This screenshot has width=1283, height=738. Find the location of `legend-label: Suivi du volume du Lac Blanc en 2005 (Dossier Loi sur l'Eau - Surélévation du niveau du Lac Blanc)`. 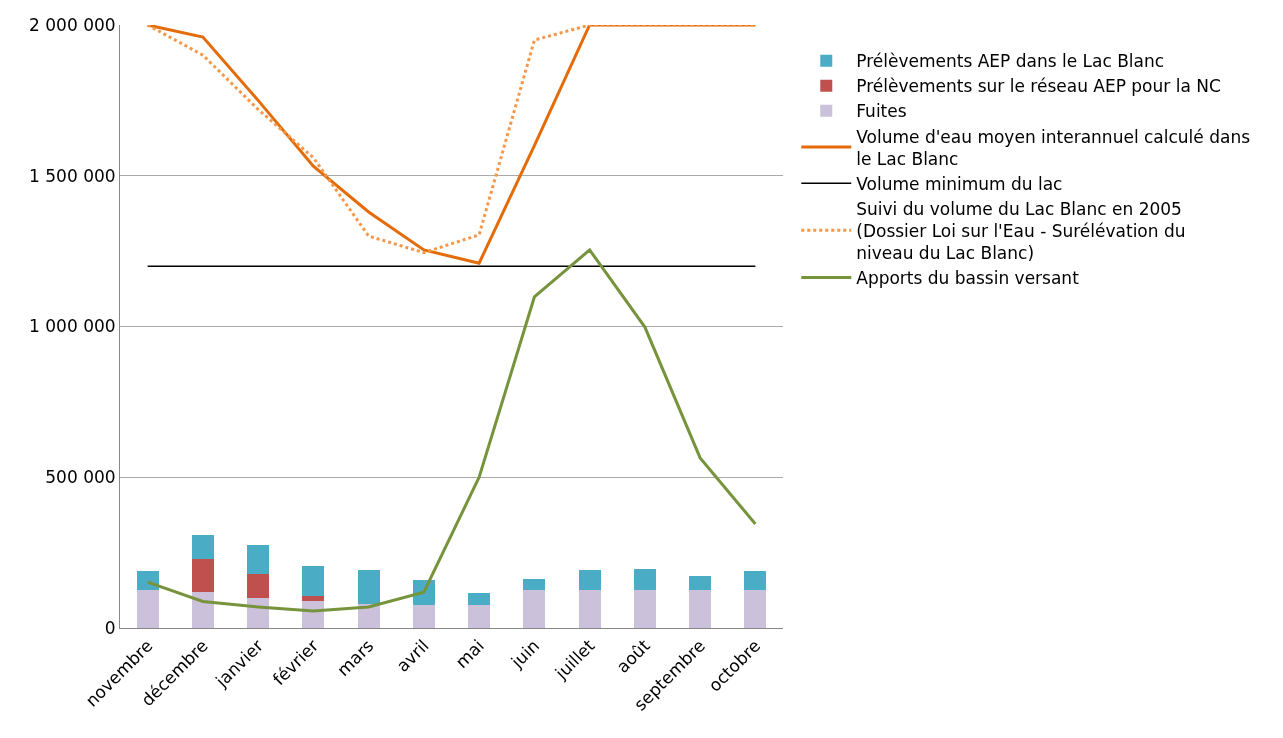

legend-label: Suivi du volume du Lac Blanc en 2005 (Dossier Loi sur l'Eau - Surélévation du niveau du Lac Blanc) is located at coordinates (1021, 231).